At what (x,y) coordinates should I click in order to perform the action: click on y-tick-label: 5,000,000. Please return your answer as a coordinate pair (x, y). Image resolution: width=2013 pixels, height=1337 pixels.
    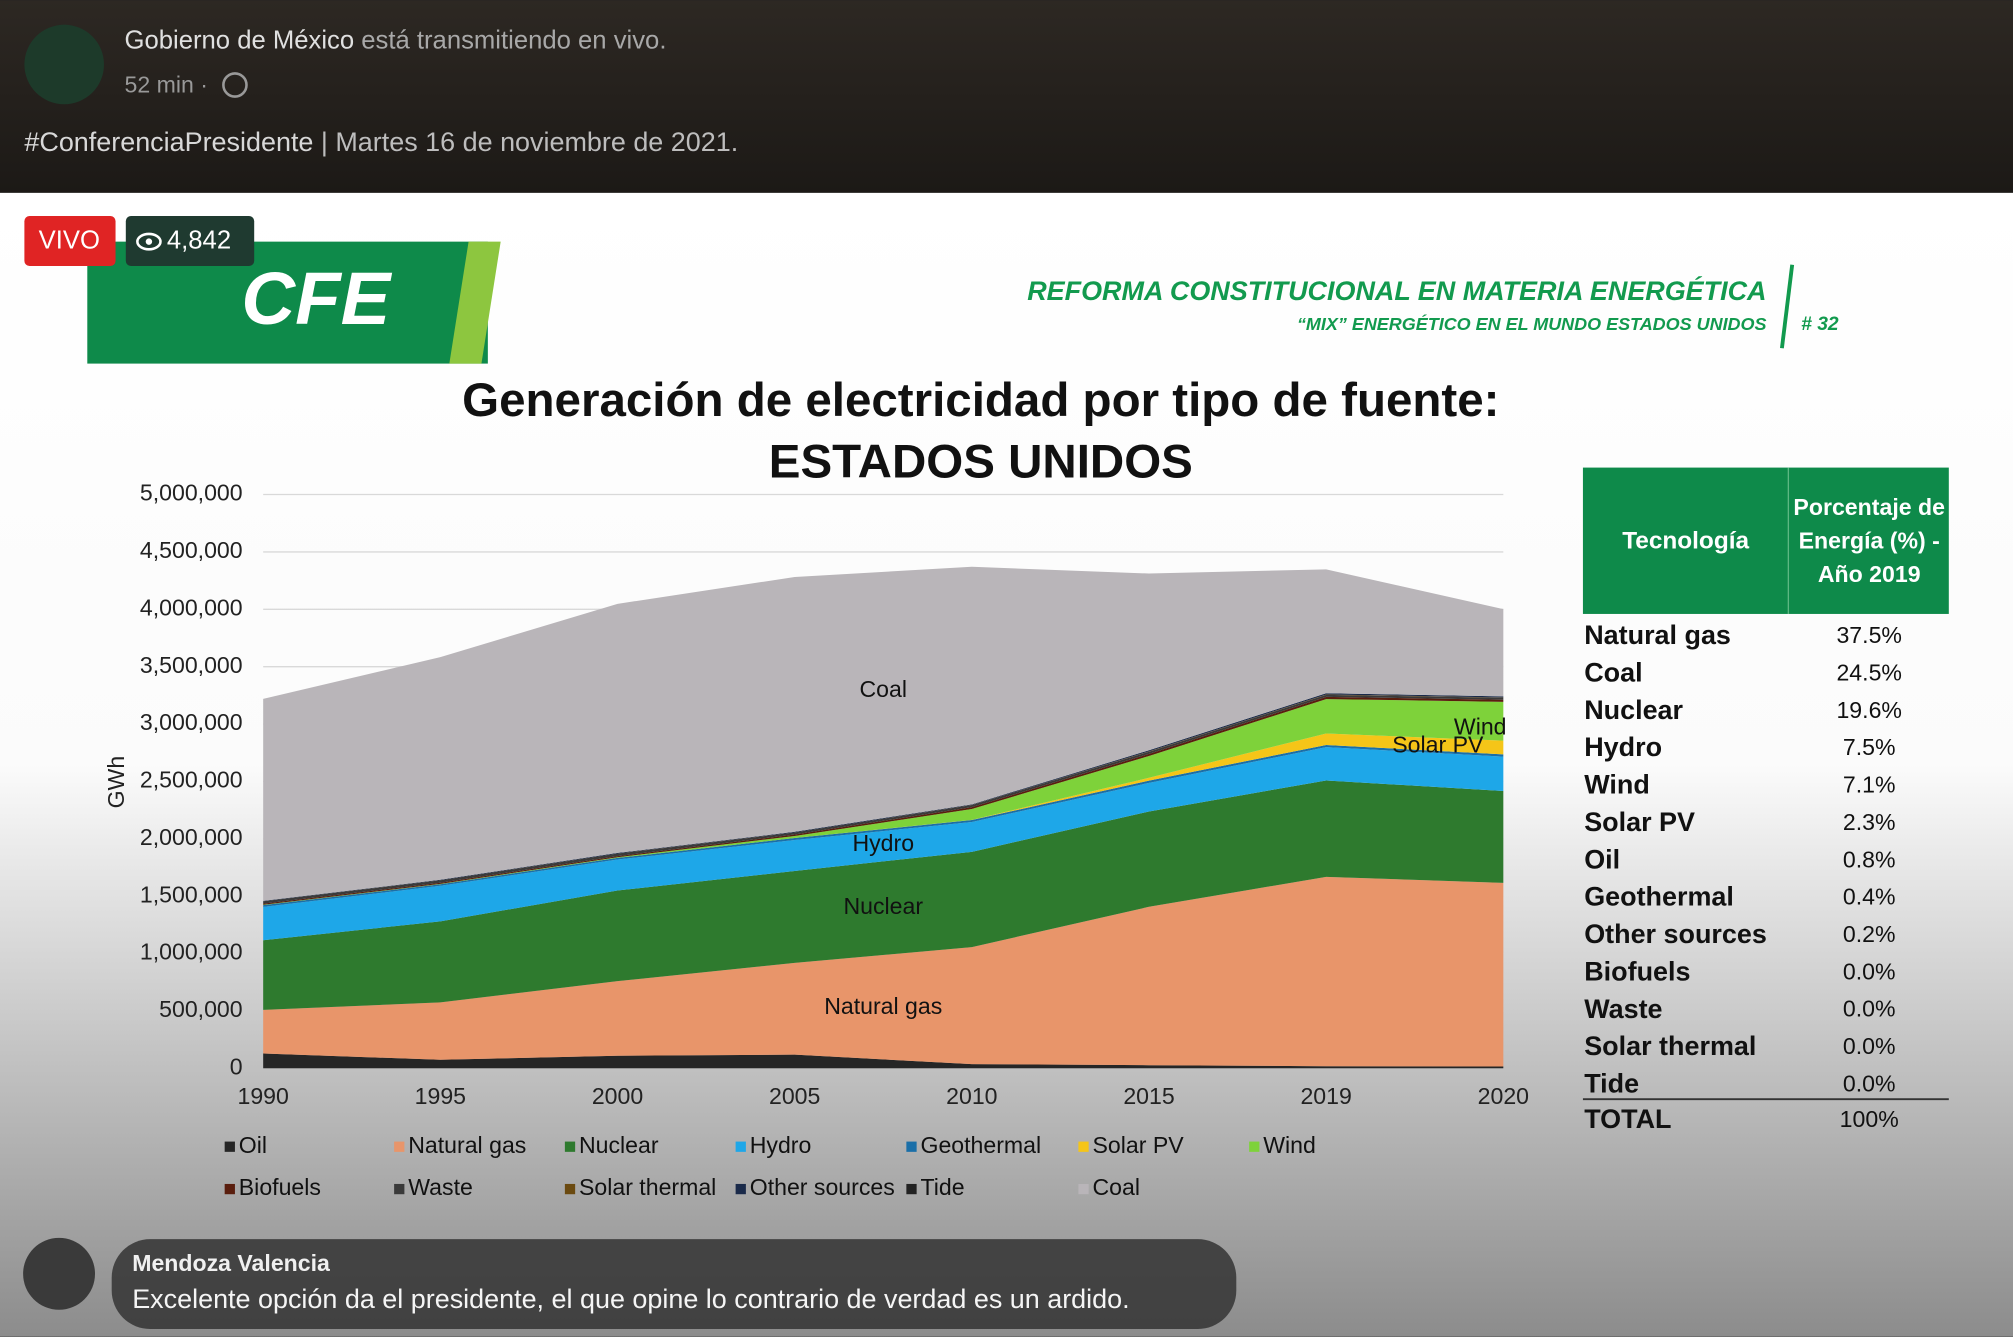
    Looking at the image, I should click on (191, 493).